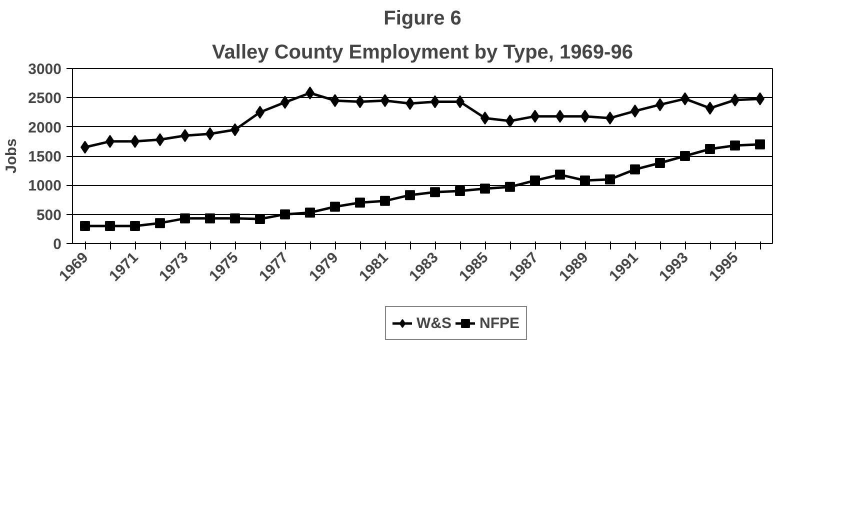  I want to click on chart-title: Figure 6, so click(423, 19).